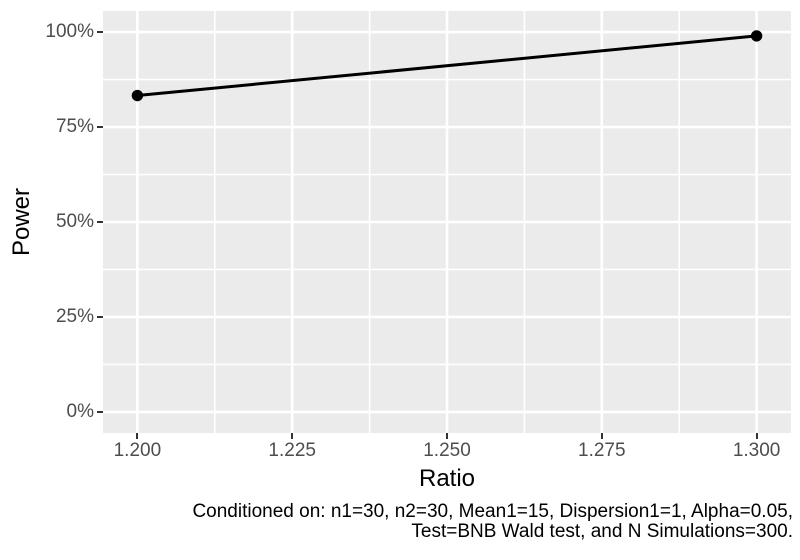 The image size is (800, 560). Describe the element at coordinates (80, 411) in the screenshot. I see `y-tick-label: 0%` at that location.